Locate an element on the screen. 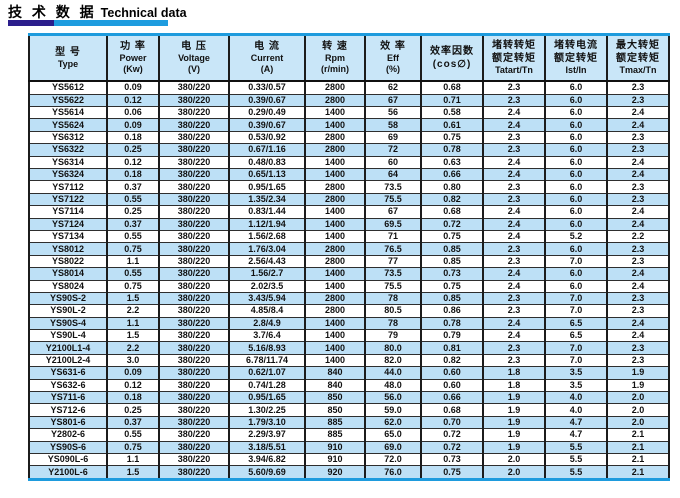  model-cell: YS90S-4 is located at coordinates (68, 323).